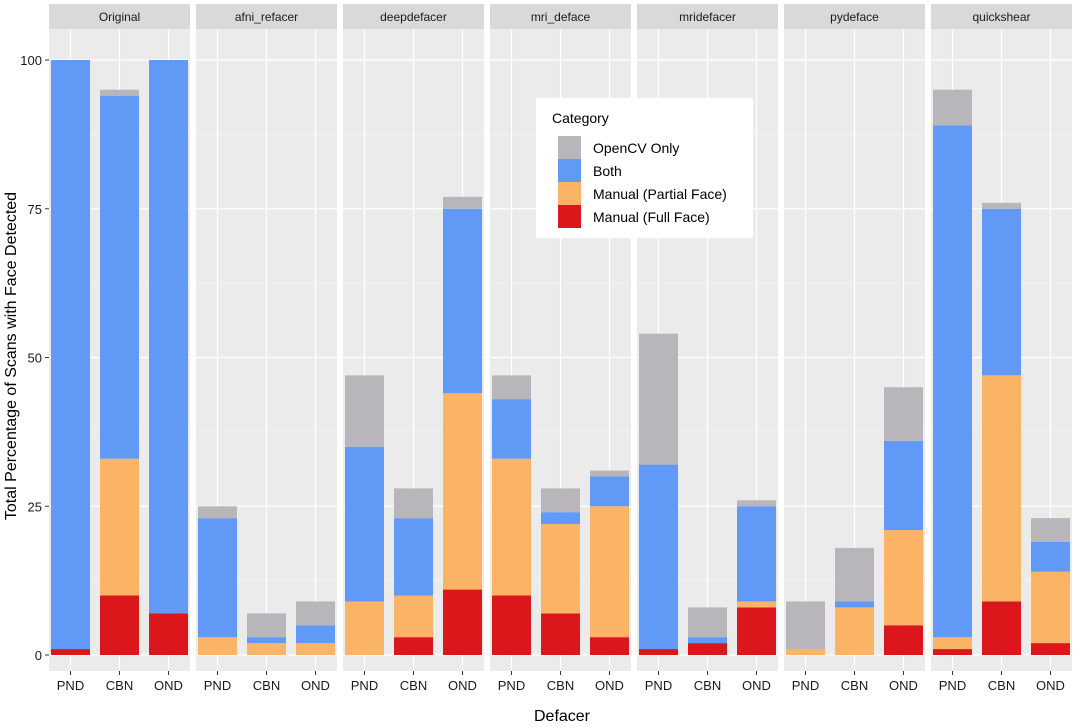 Image resolution: width=1084 pixels, height=728 pixels. Describe the element at coordinates (119, 17) in the screenshot. I see `facet-strip-label: Original` at that location.